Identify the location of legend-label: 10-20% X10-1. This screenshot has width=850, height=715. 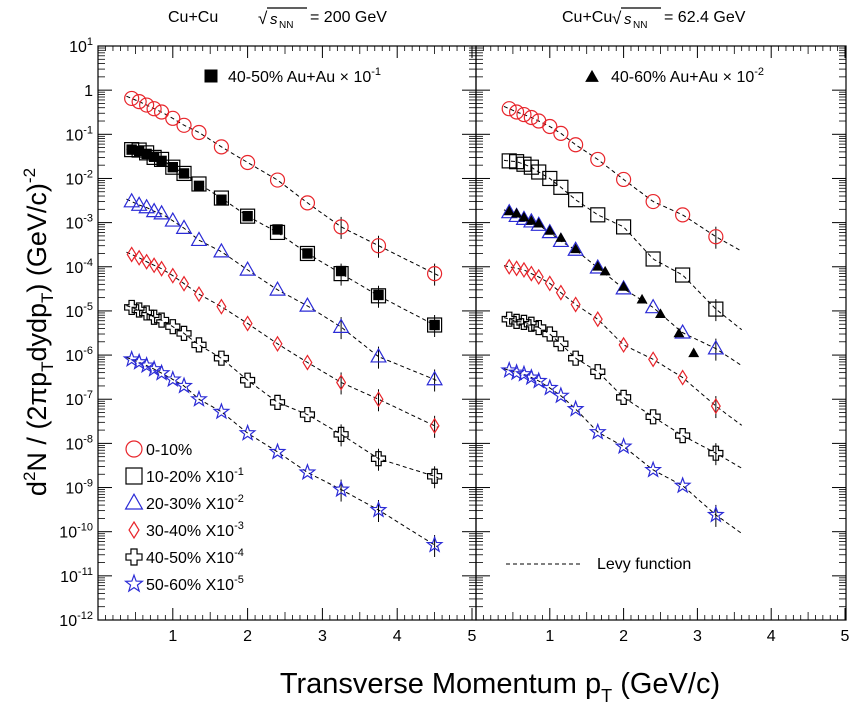
(195, 476).